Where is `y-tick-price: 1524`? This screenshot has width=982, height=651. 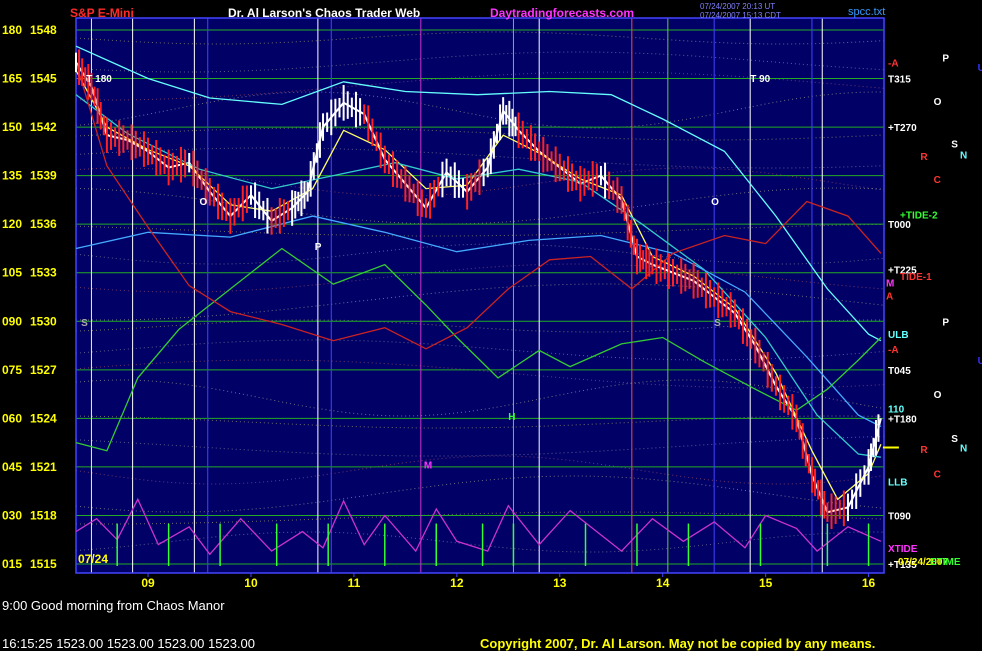 y-tick-price: 1524 is located at coordinates (43, 418).